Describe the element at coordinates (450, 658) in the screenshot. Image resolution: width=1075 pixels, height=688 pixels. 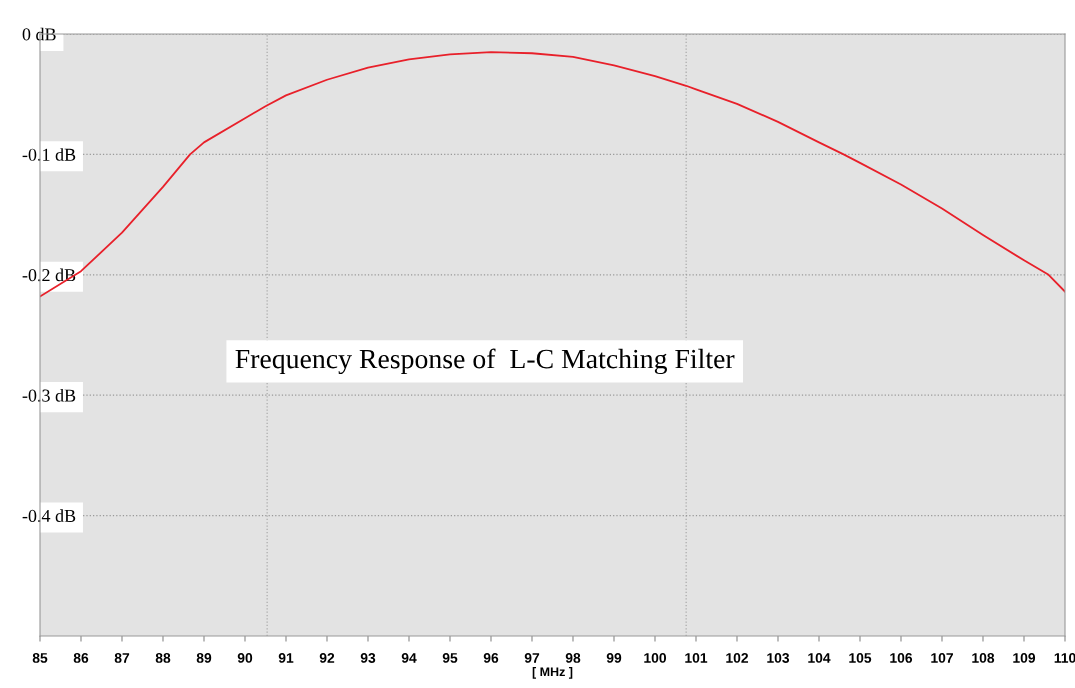
I see `x-tick-label: 95` at that location.